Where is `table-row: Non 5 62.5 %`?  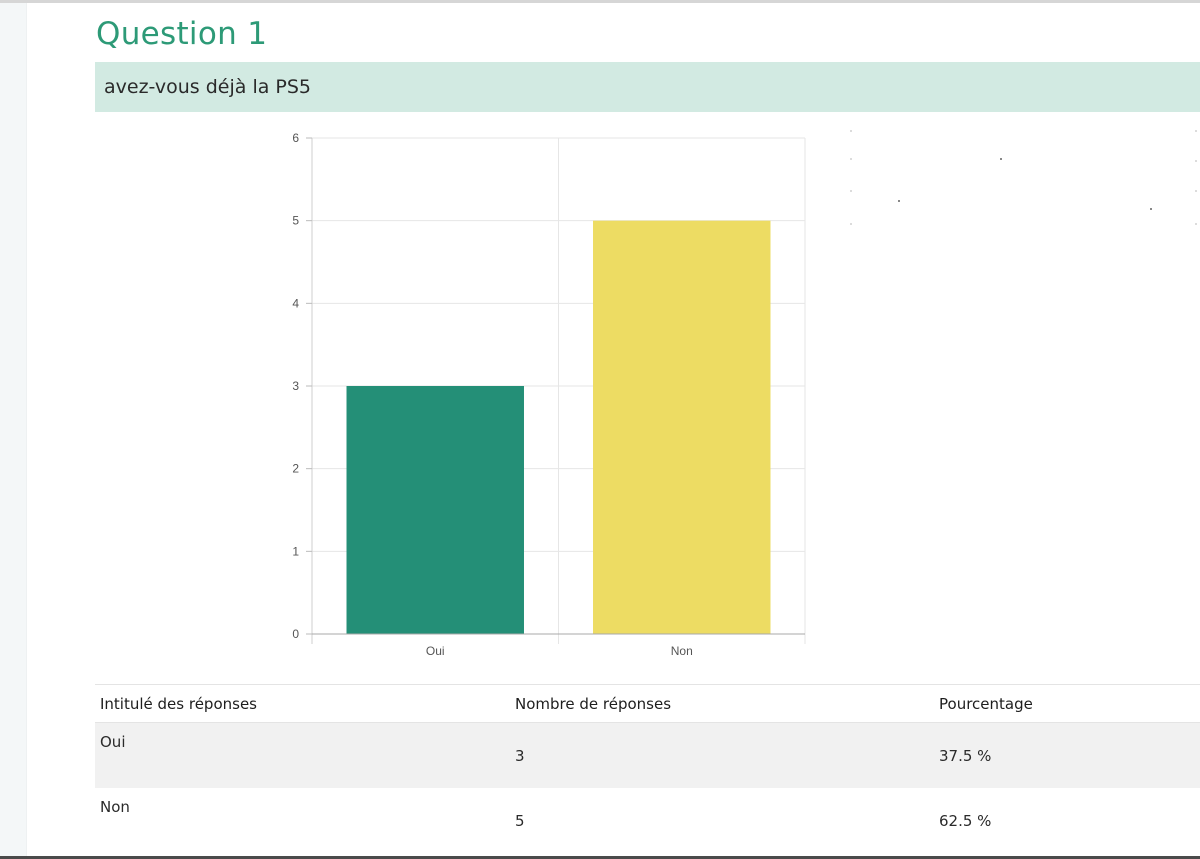 table-row: Non 5 62.5 % is located at coordinates (647, 820).